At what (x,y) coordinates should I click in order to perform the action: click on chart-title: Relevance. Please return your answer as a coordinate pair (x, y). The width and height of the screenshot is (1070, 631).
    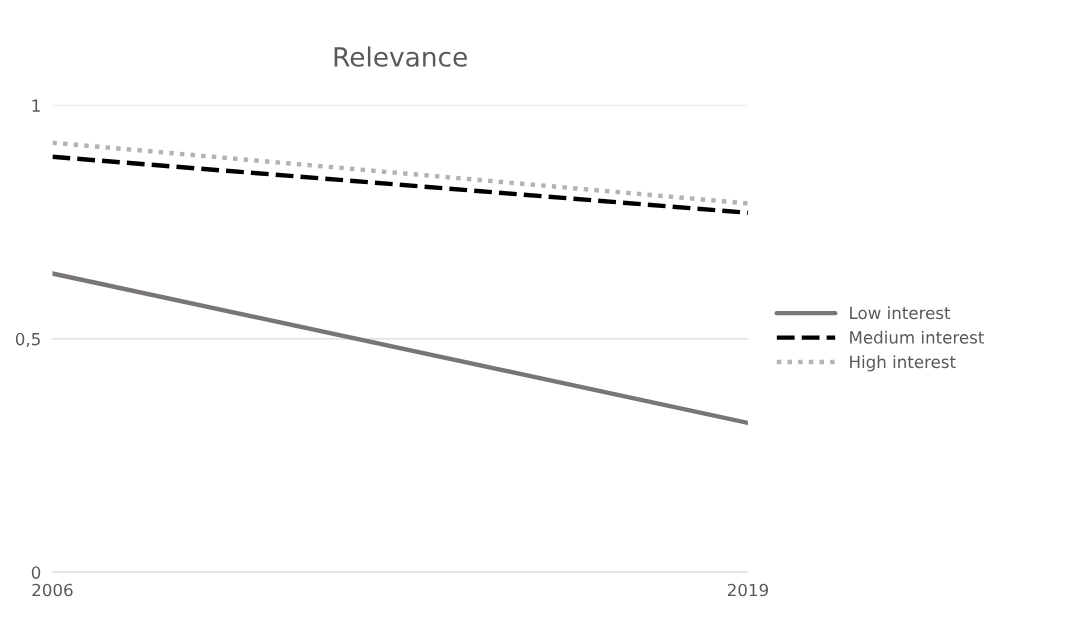
    Looking at the image, I should click on (400, 56).